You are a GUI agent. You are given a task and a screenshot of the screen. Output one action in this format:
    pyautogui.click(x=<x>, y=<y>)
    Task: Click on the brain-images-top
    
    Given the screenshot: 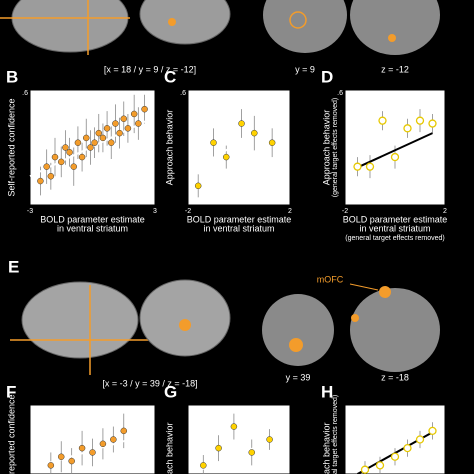 What is the action you would take?
    pyautogui.click(x=220, y=27)
    